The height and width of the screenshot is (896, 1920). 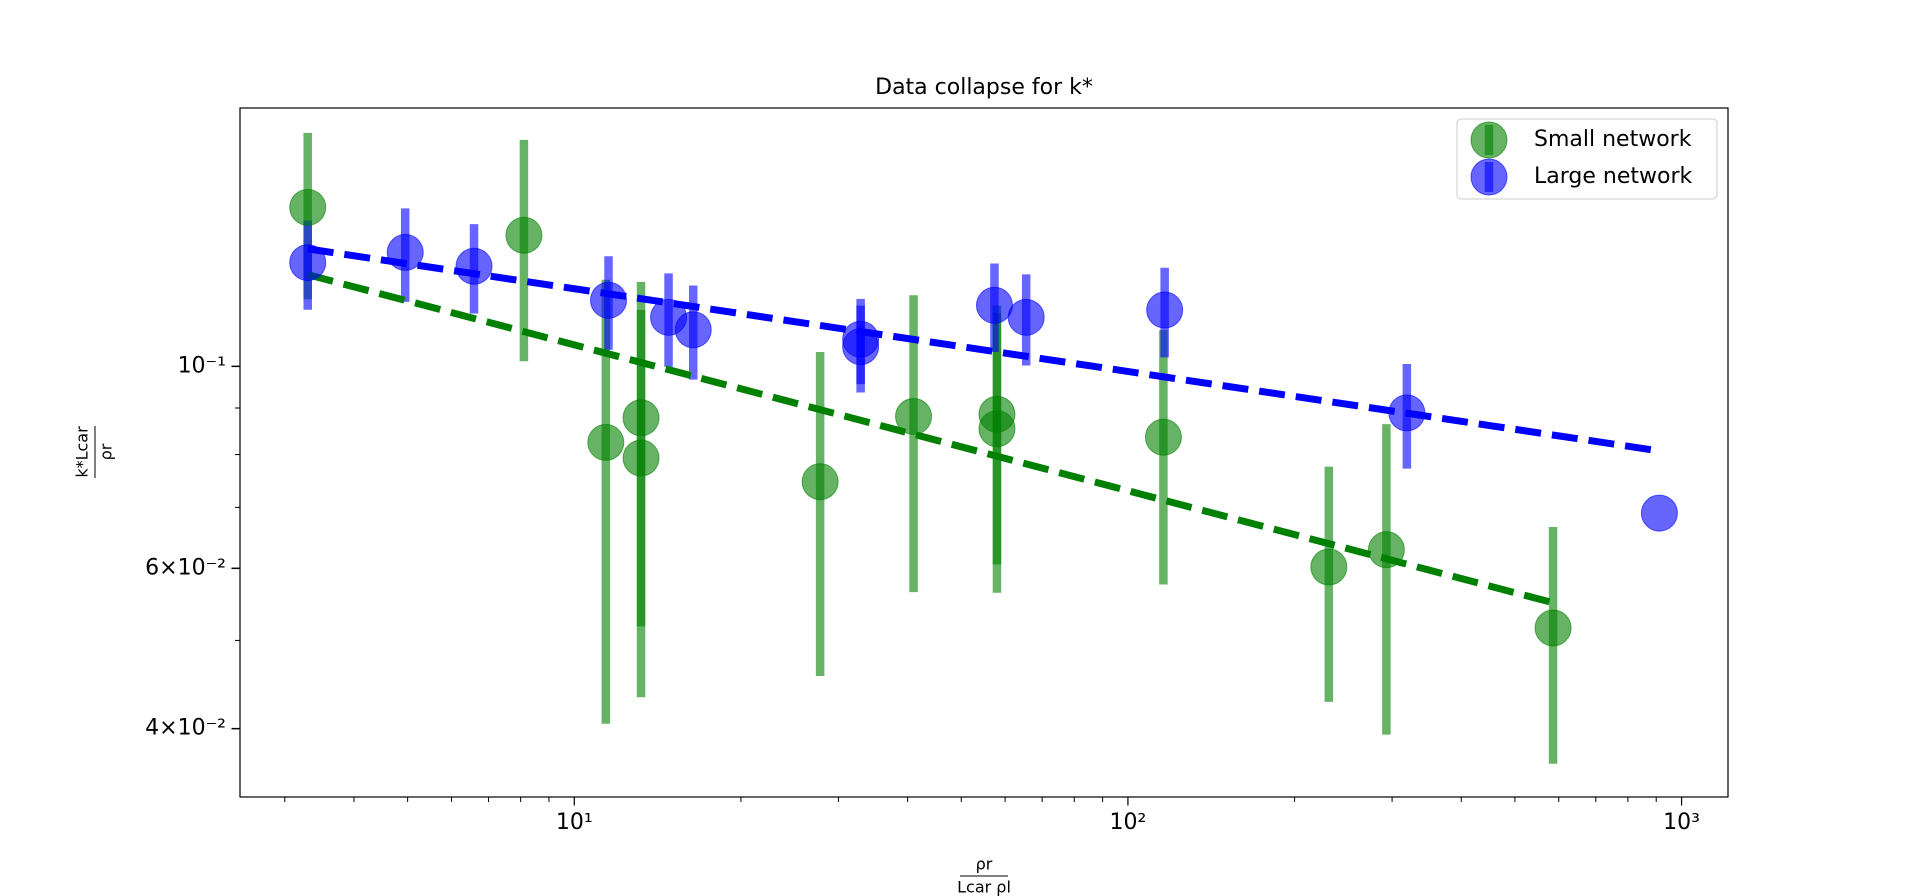 What do you see at coordinates (106, 451) in the screenshot?
I see `y-label-denominator: ρr` at bounding box center [106, 451].